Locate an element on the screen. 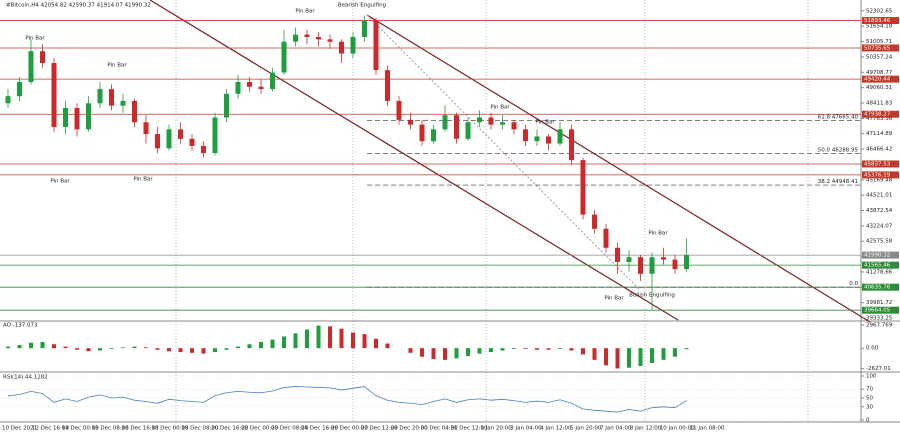 The image size is (900, 433). x-tick-label: 23 Dec 08:00 is located at coordinates (289, 429).